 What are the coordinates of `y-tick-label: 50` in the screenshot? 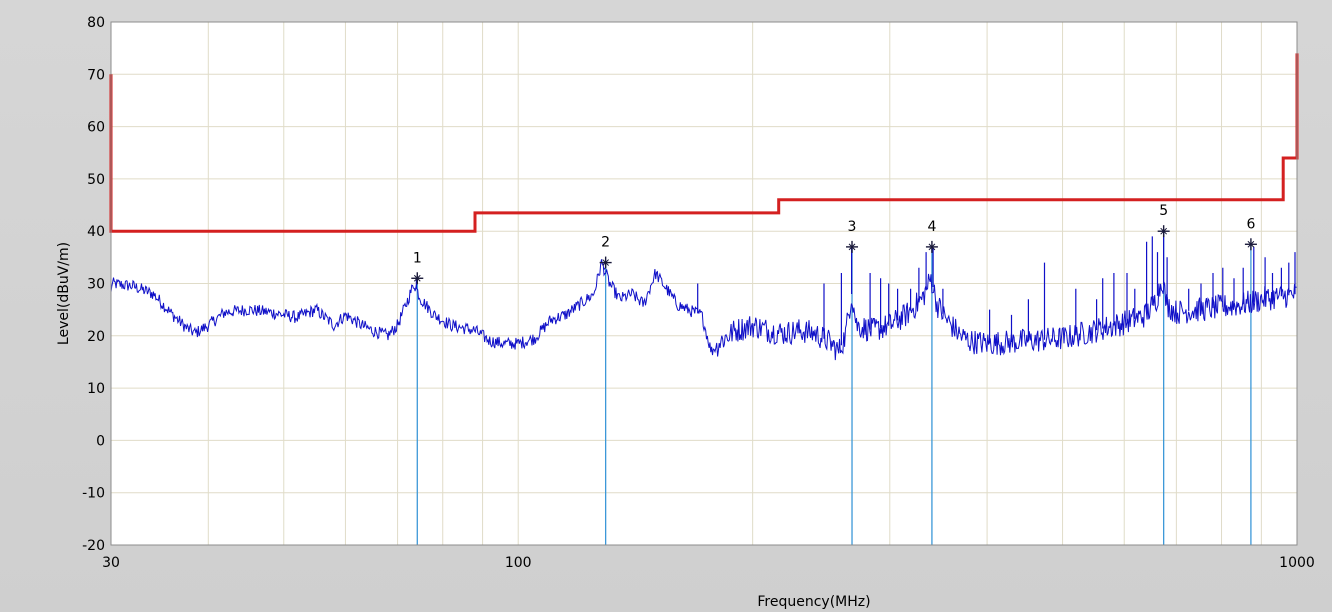 It's located at (96, 180).